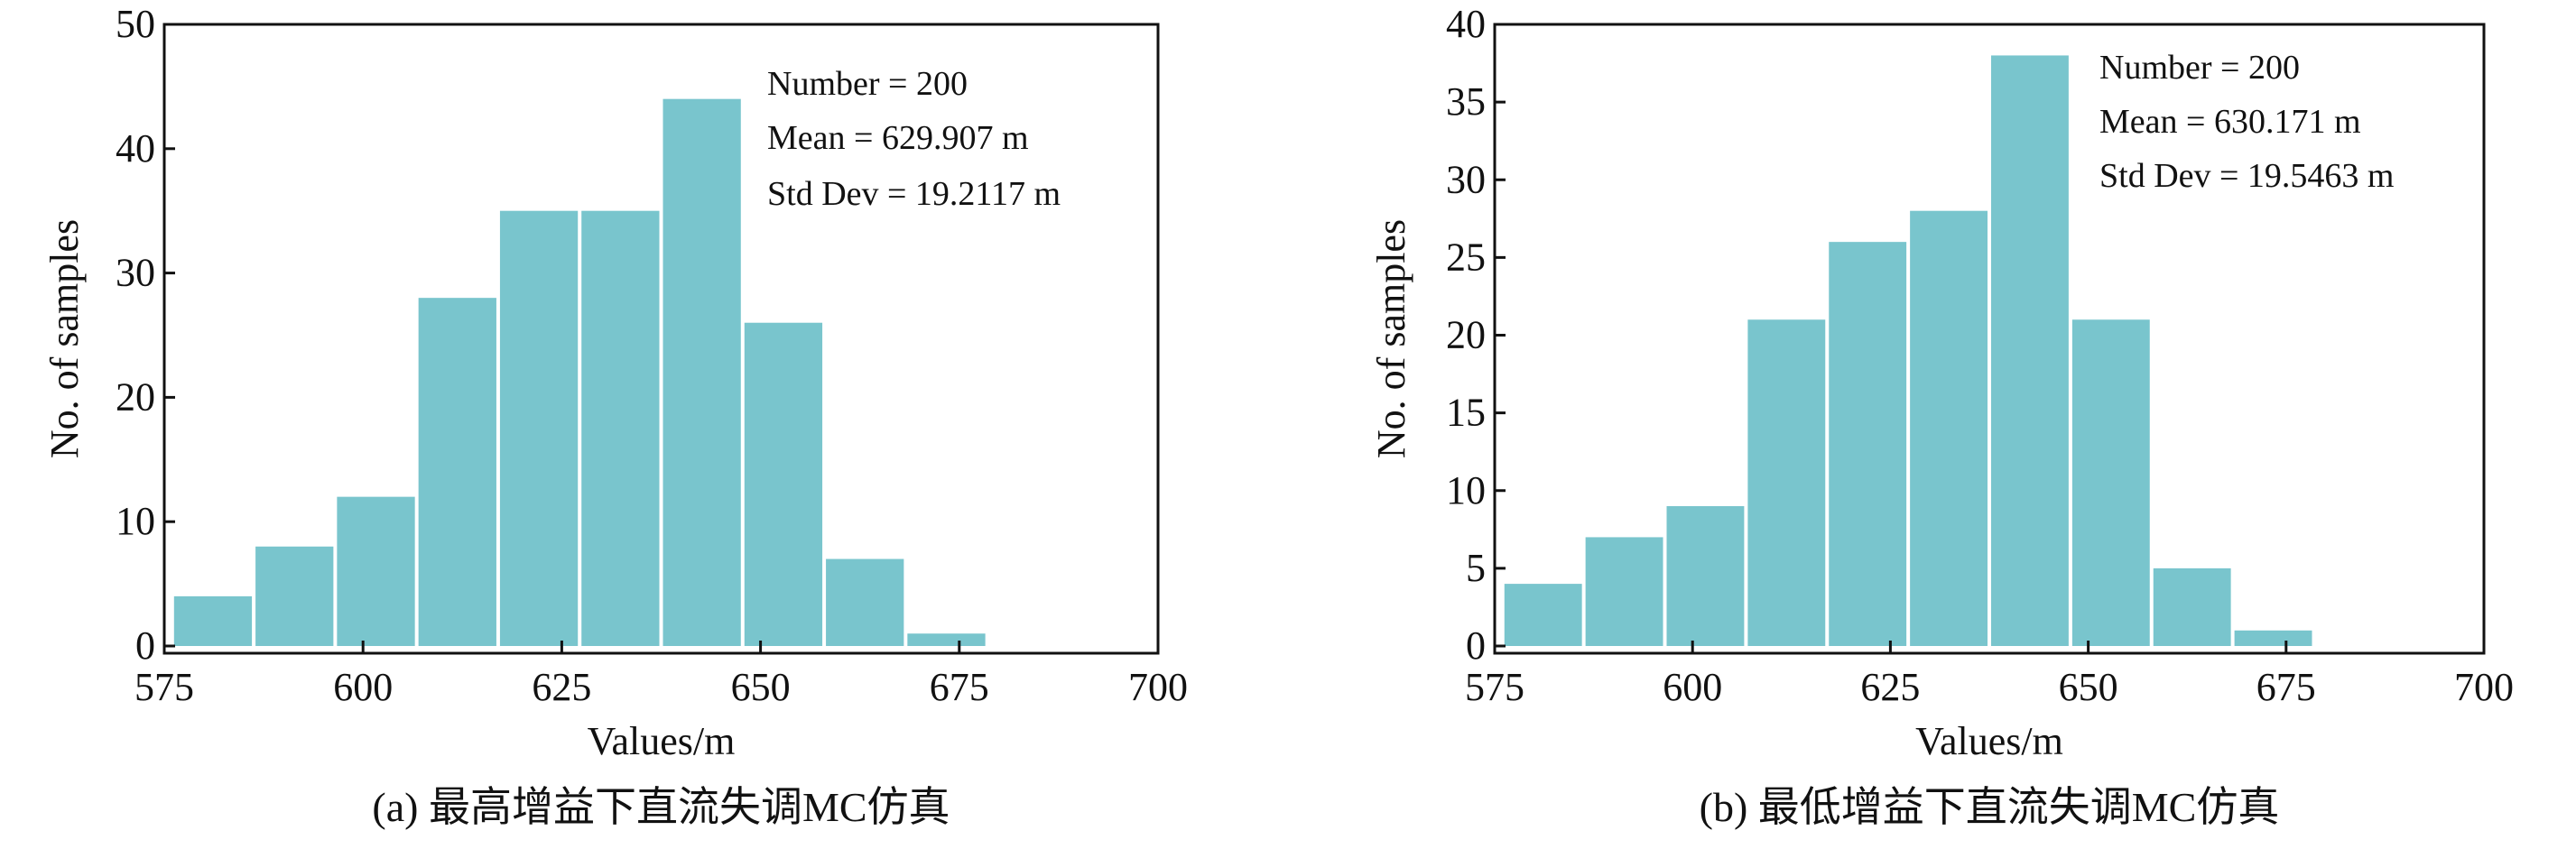  Describe the element at coordinates (898, 138) in the screenshot. I see `stats-annotation: Mean = 629.907 m` at that location.